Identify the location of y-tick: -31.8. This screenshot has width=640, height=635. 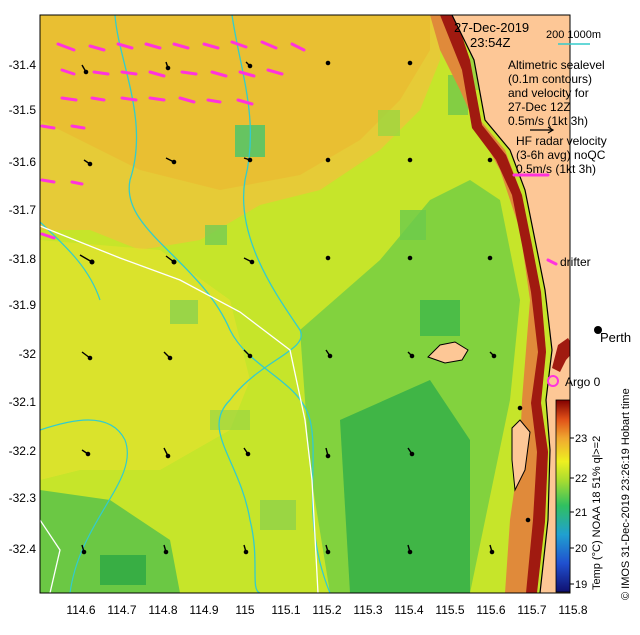
(23, 259).